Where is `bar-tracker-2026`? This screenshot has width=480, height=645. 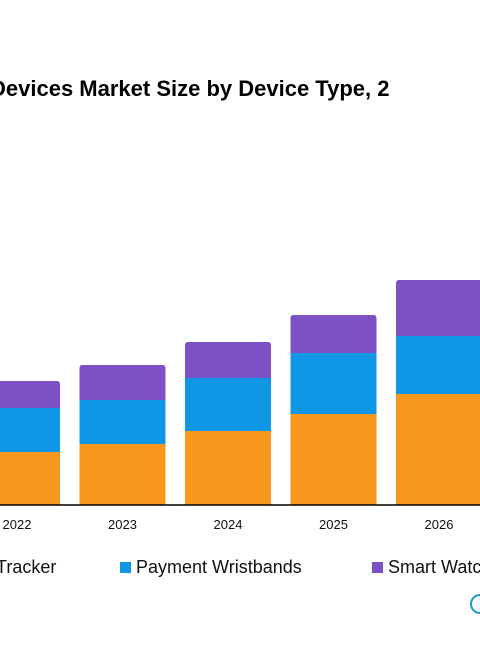
bar-tracker-2026 is located at coordinates (438, 449).